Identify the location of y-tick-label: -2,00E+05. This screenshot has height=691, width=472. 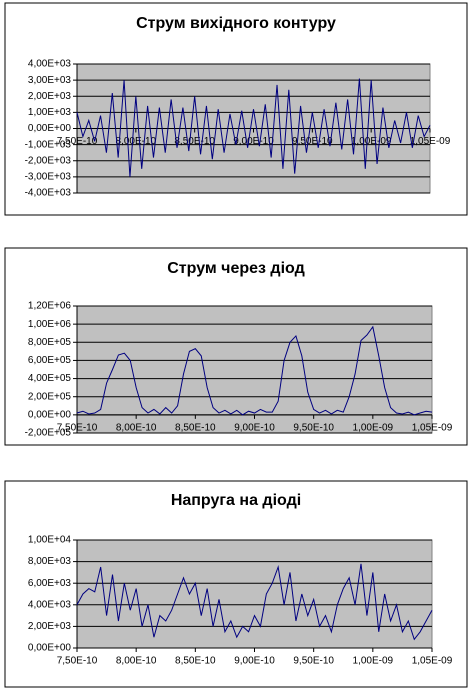
(48, 433).